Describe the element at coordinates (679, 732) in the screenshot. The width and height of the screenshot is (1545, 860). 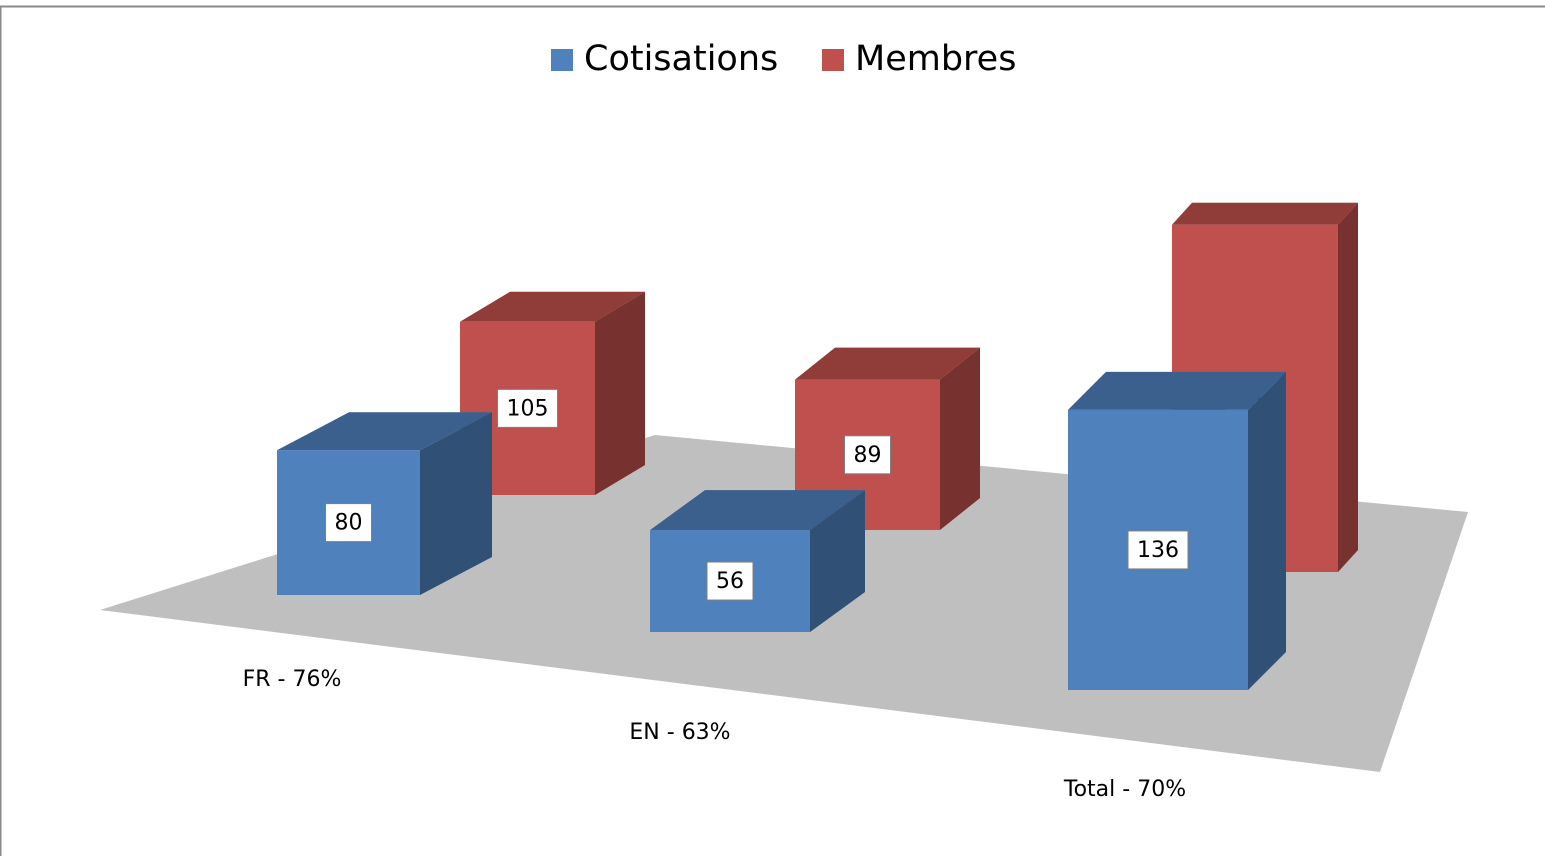
I see `x-tick-label: EN - 63%` at that location.